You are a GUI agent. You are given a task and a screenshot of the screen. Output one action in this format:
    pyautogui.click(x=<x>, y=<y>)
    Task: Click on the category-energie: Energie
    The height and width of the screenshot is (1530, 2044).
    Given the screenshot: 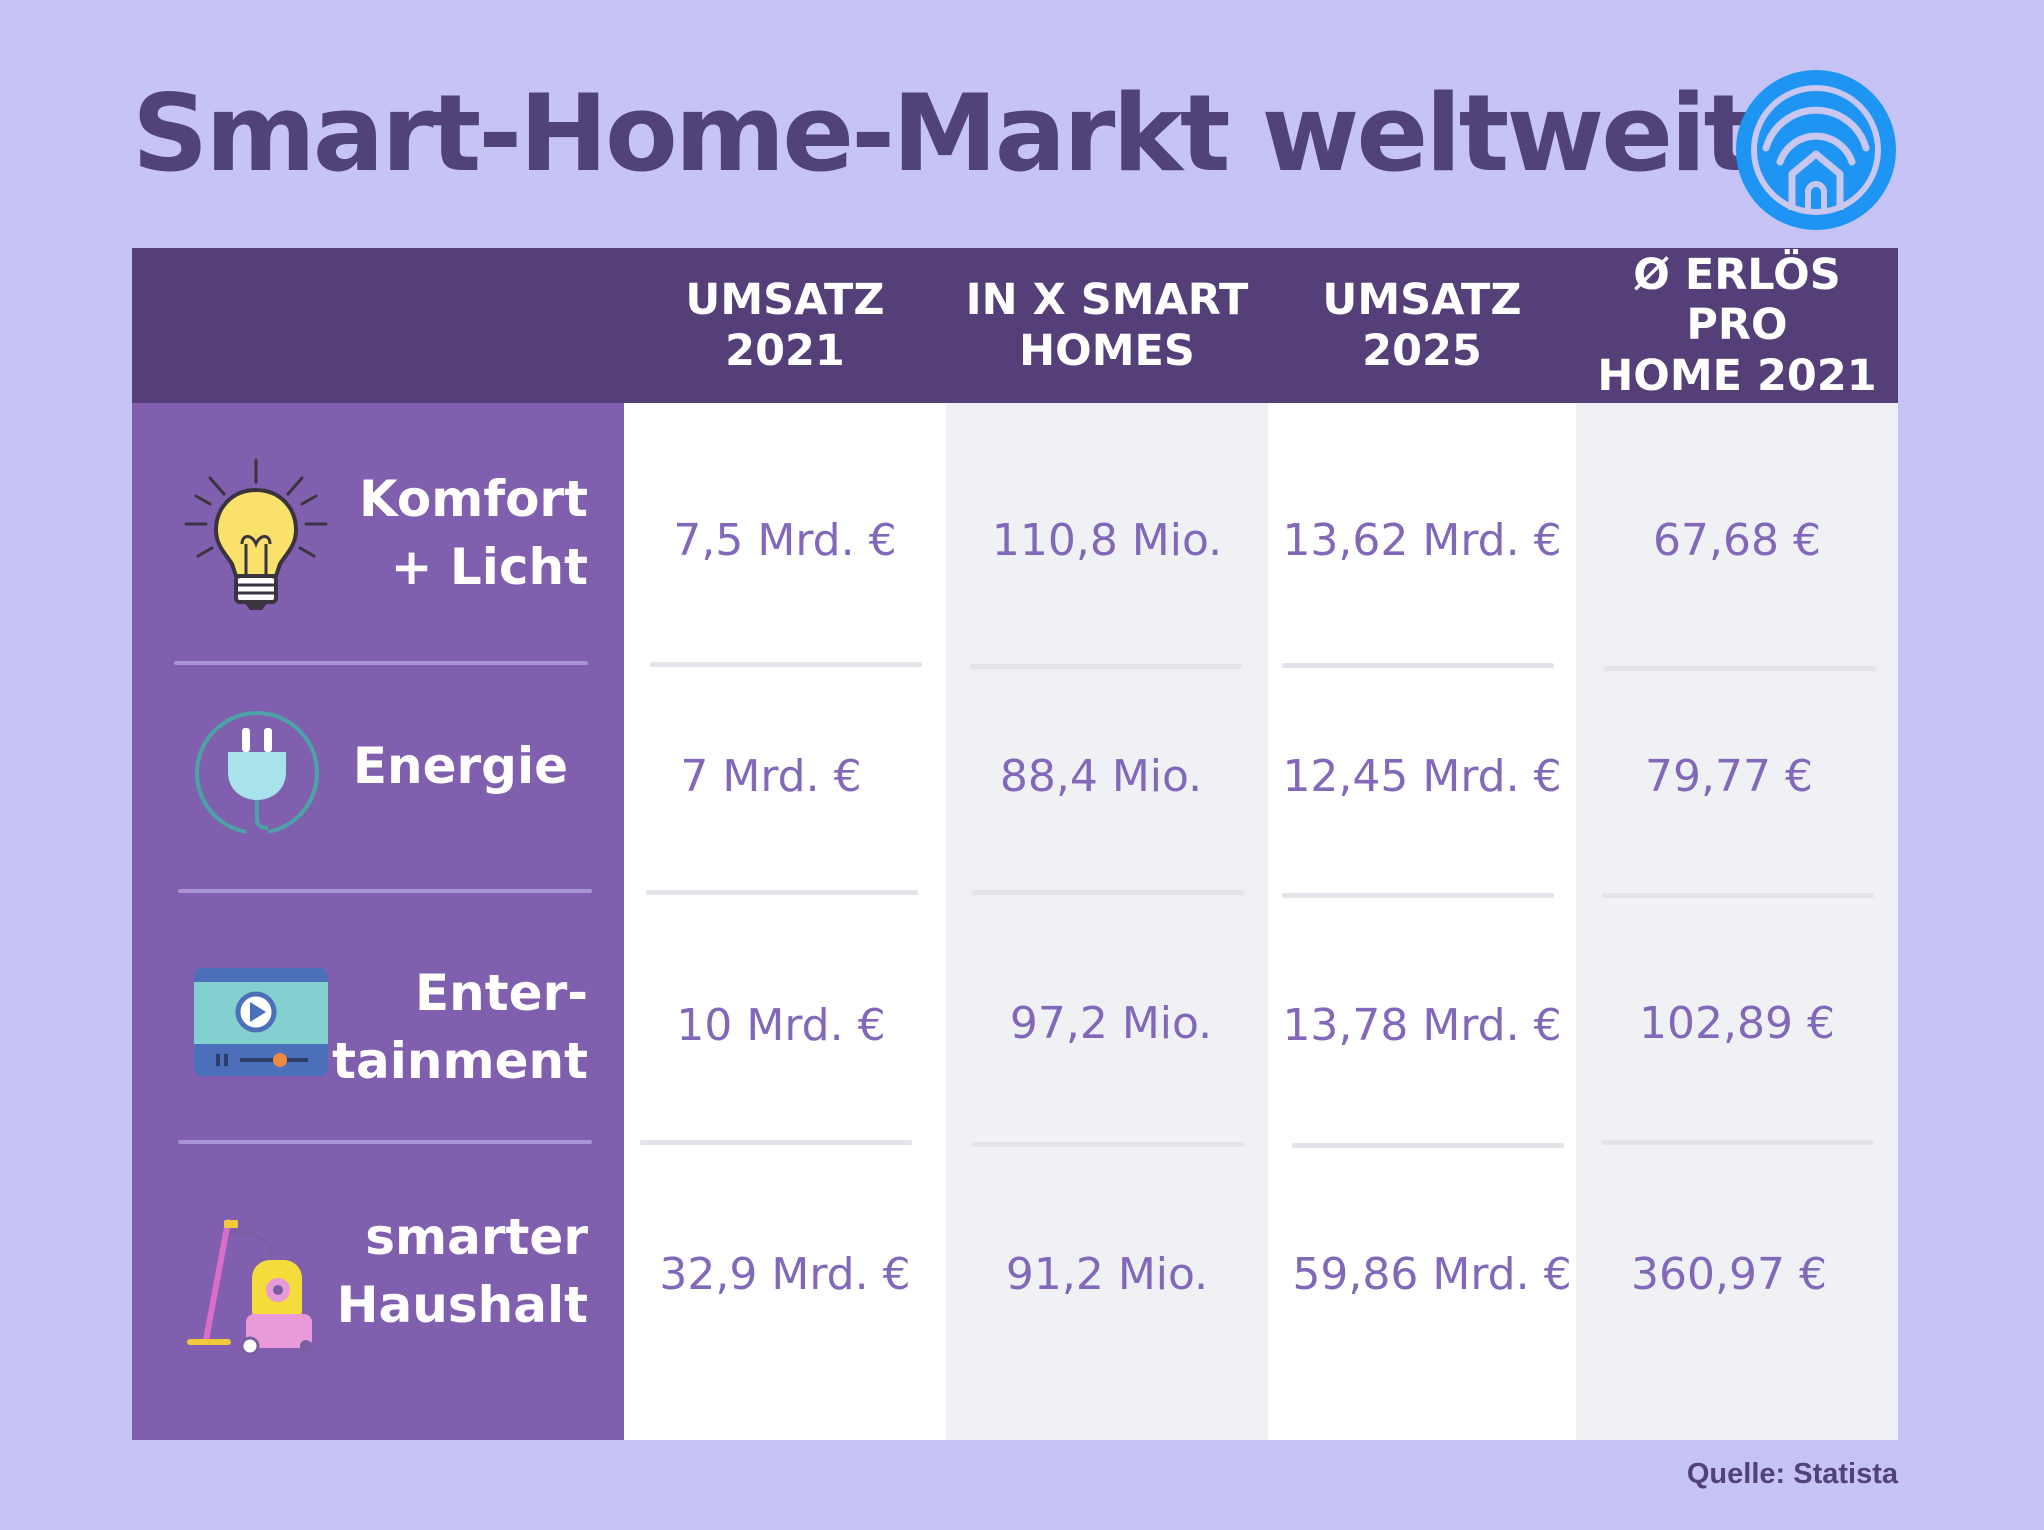 What is the action you would take?
    pyautogui.click(x=378, y=778)
    